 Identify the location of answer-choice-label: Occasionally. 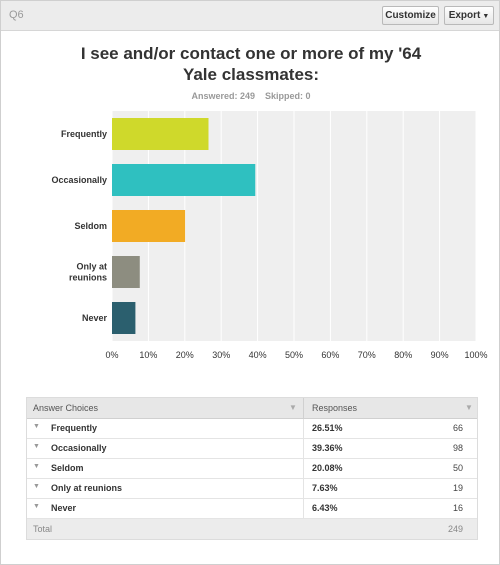
(79, 448).